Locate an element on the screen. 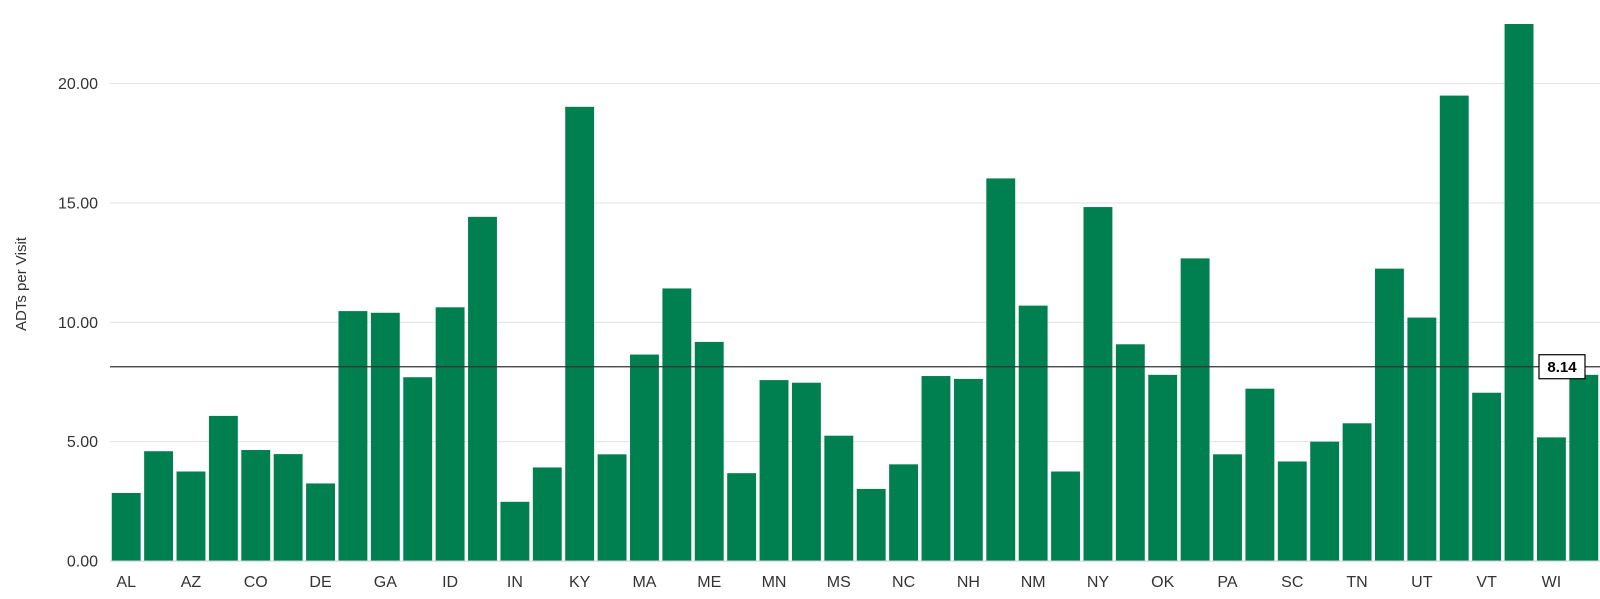  bar-de is located at coordinates (320, 522).